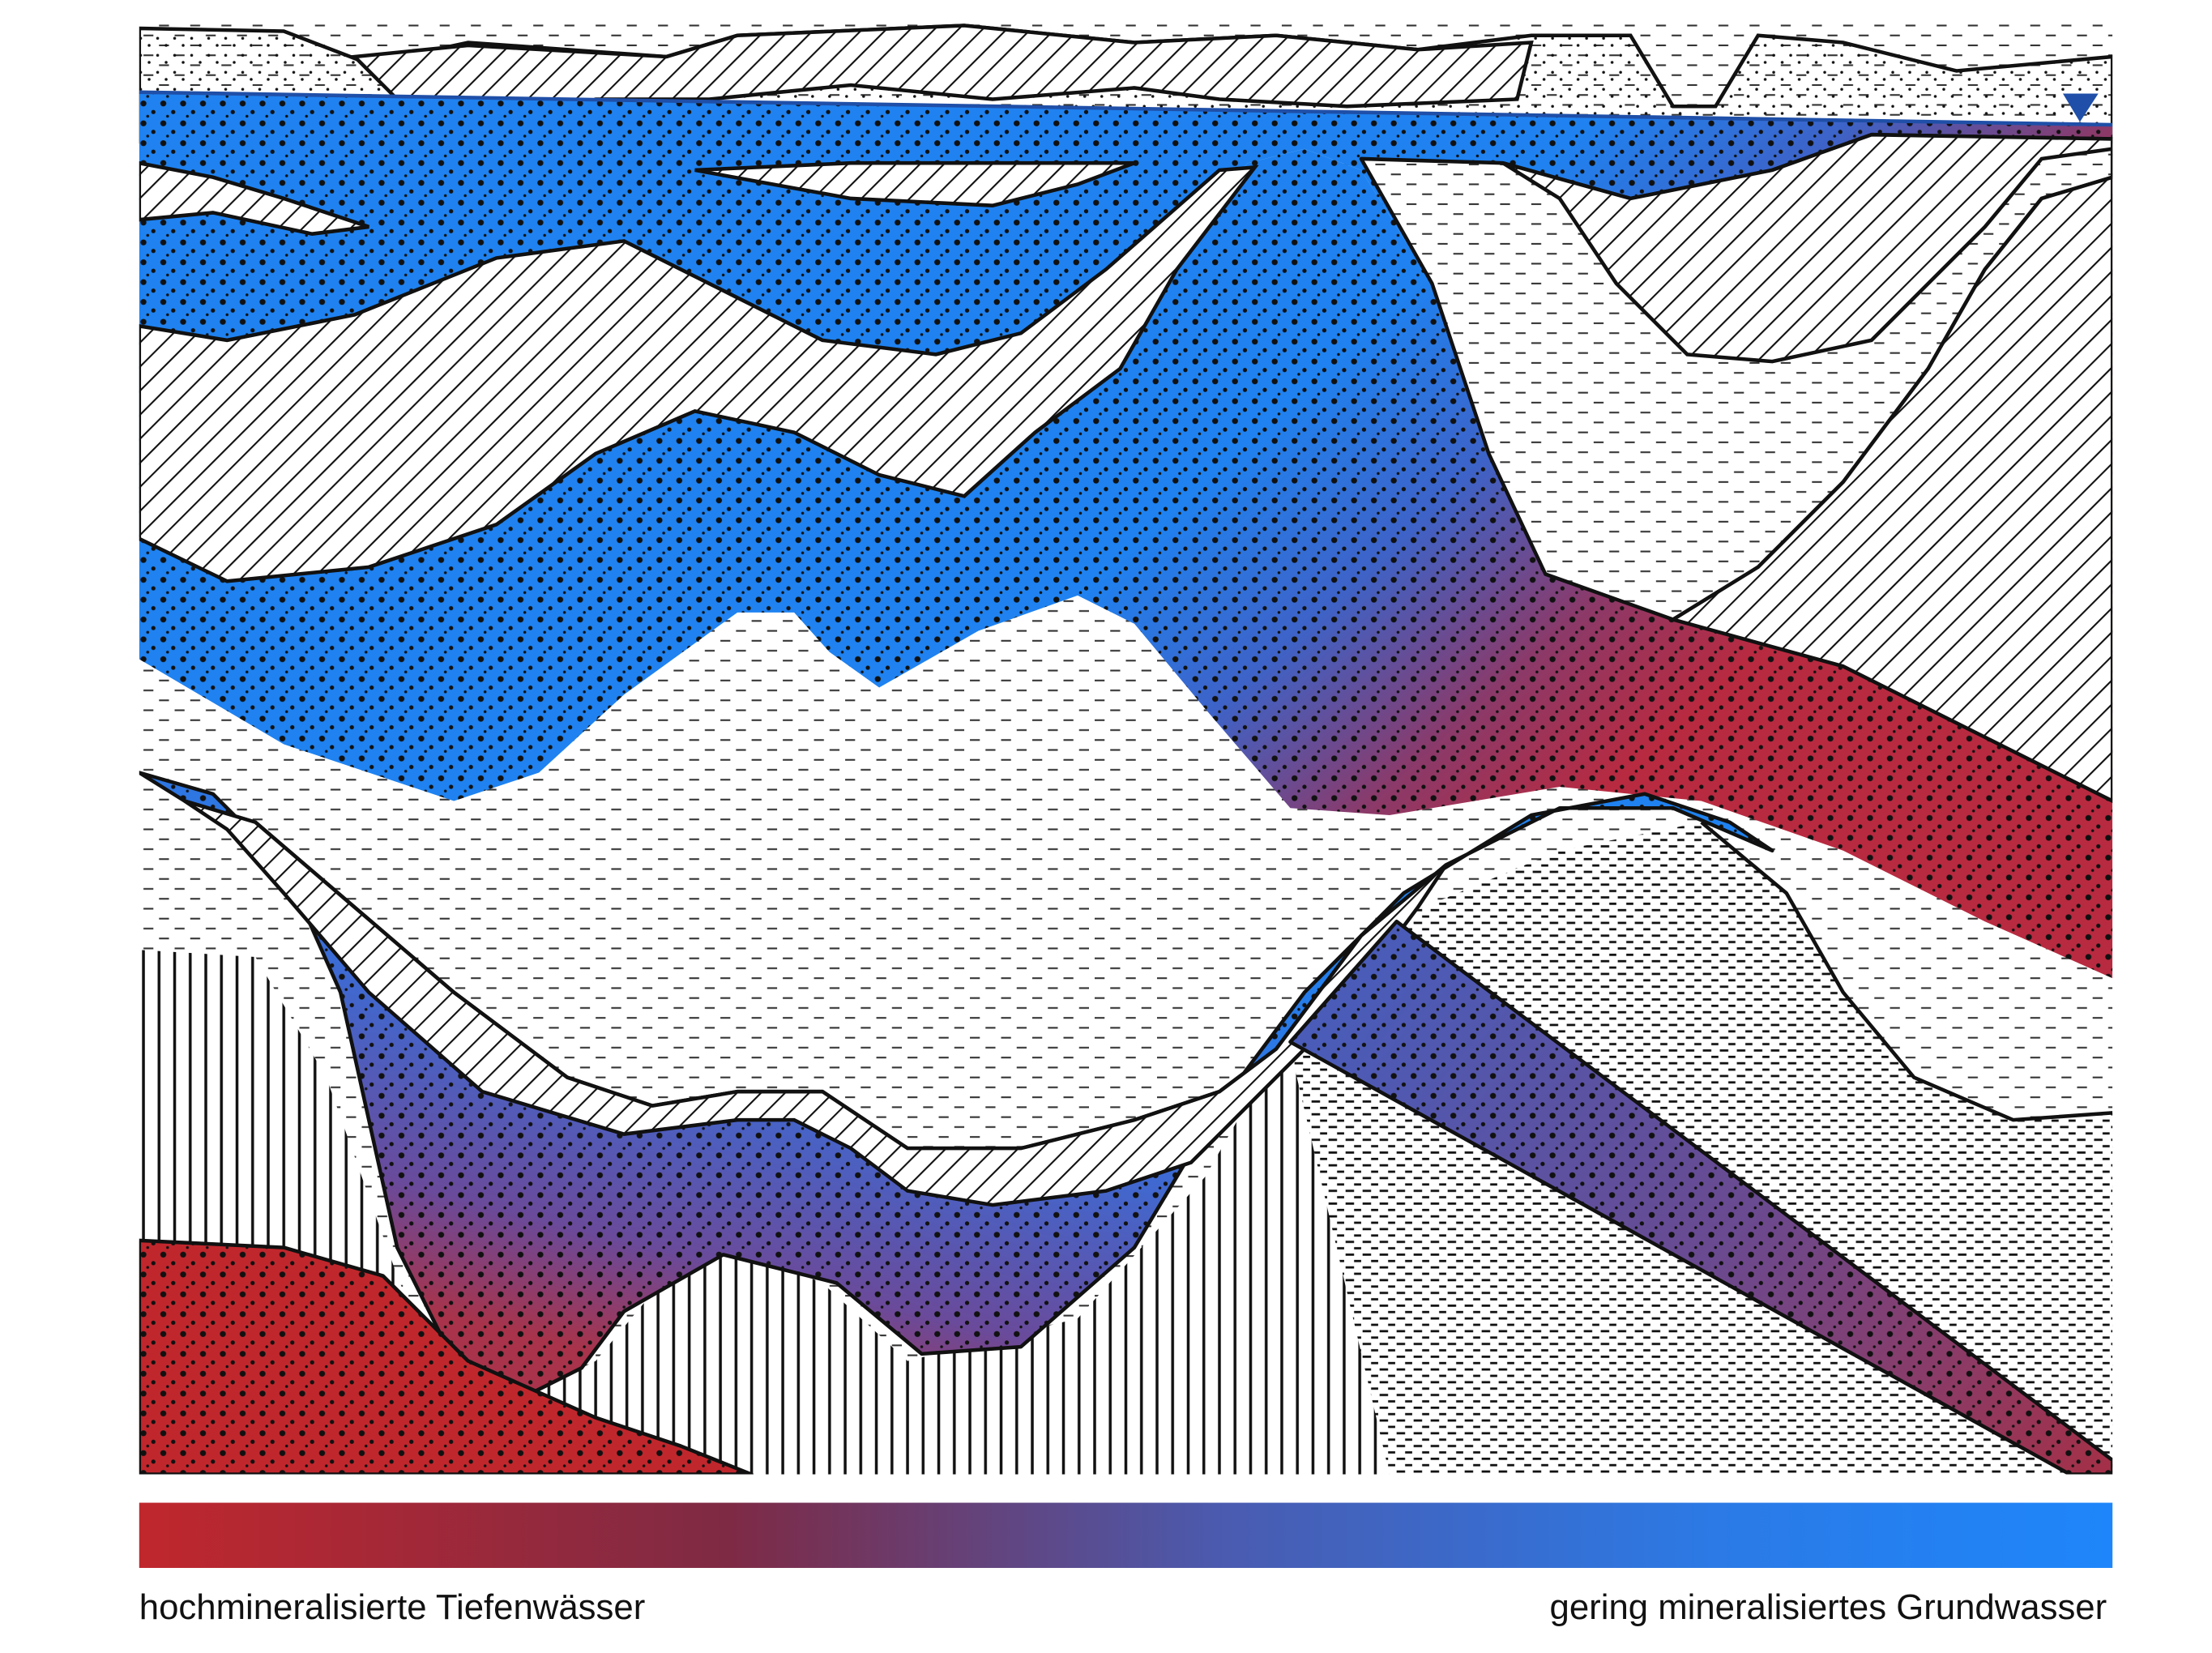  What do you see at coordinates (1126, 108) in the screenshot?
I see `water-table` at bounding box center [1126, 108].